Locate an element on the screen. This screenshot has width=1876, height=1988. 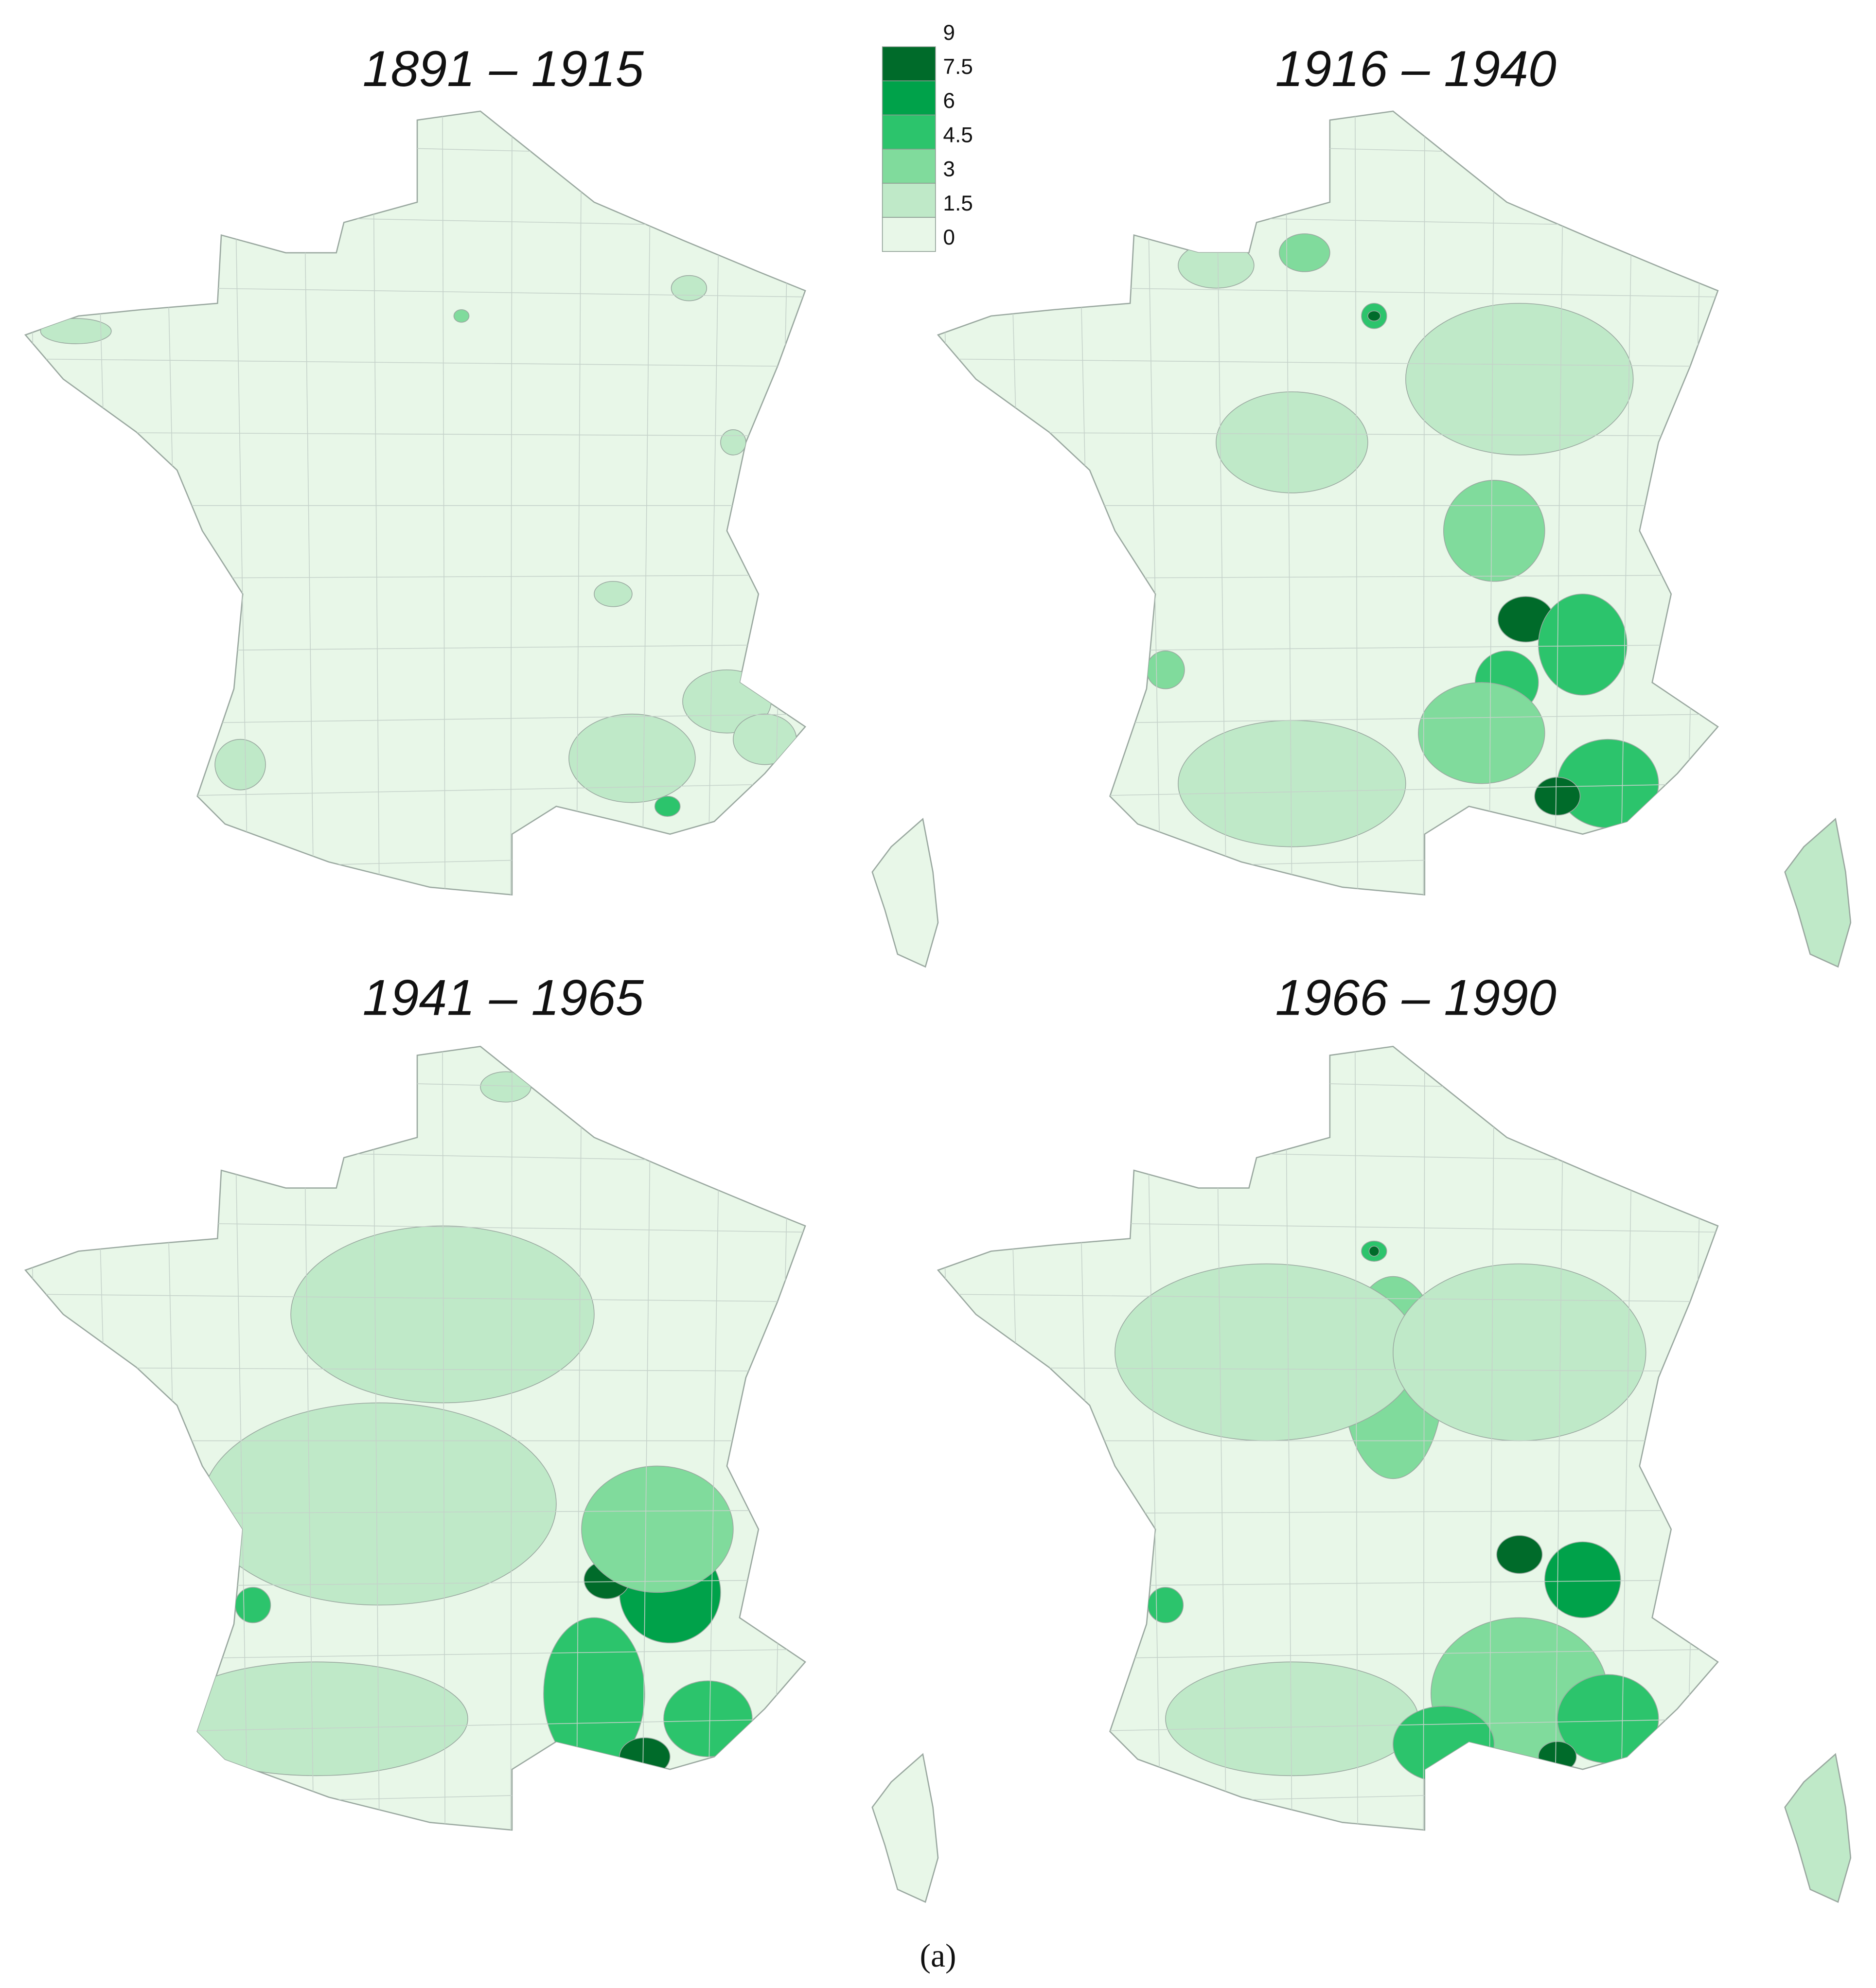
legend: 9 7.5 6 4.5 3 1.5 0 is located at coordinates (927, 137).